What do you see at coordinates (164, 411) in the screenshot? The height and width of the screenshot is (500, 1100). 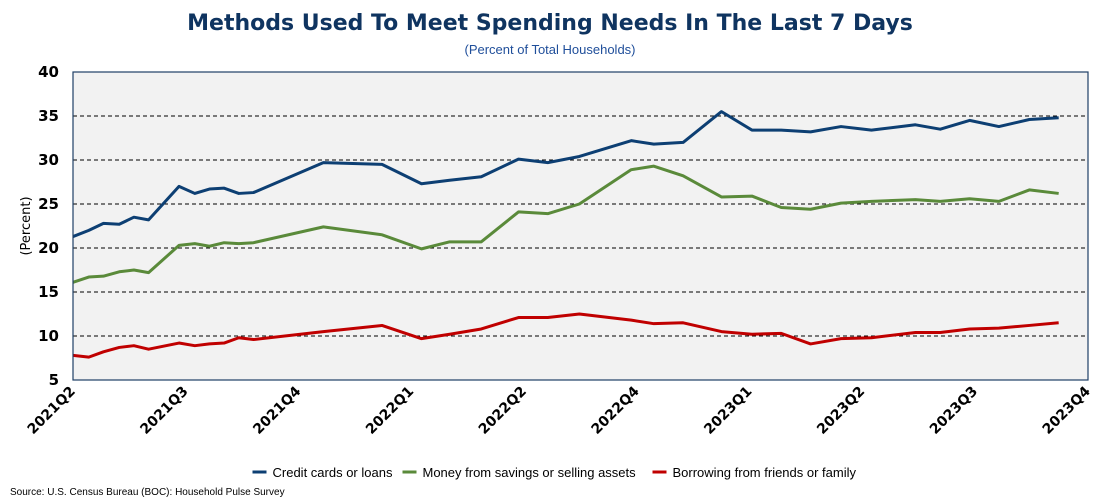 I see `x-tick-label: 2021Q3` at bounding box center [164, 411].